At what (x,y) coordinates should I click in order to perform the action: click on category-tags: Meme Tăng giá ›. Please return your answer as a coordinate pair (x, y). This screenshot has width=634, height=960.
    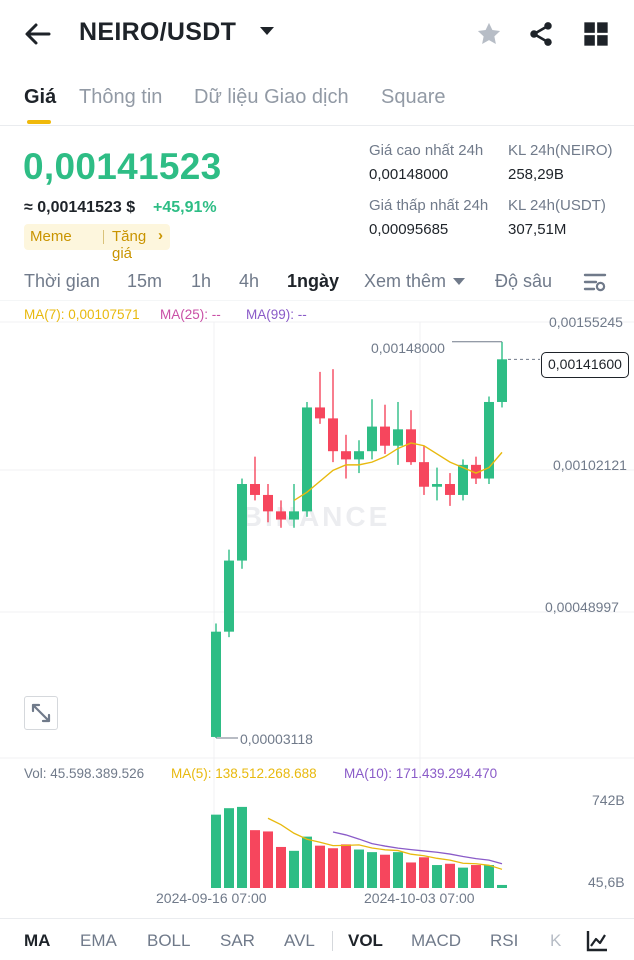
    Looking at the image, I should click on (97, 243).